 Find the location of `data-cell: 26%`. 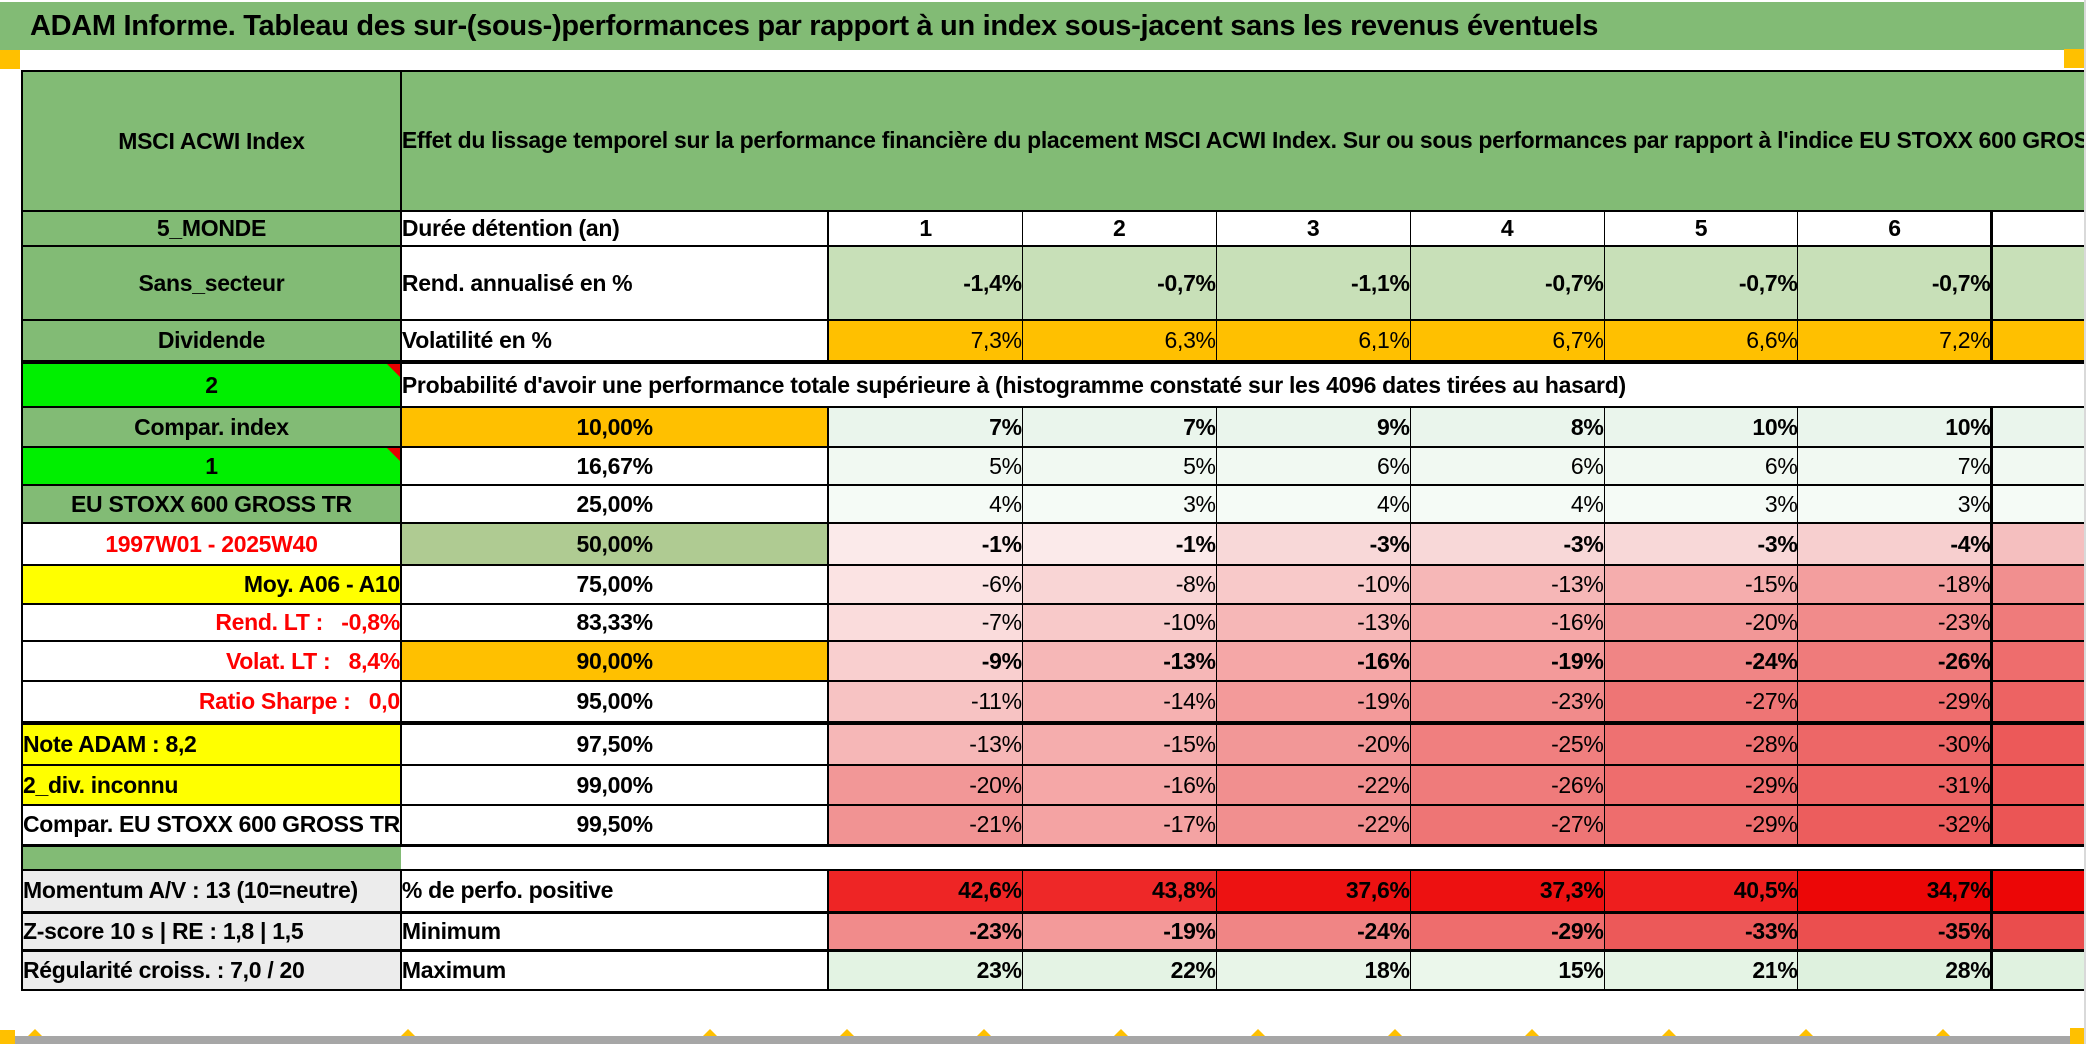

data-cell: 26% is located at coordinates (2037, 970).